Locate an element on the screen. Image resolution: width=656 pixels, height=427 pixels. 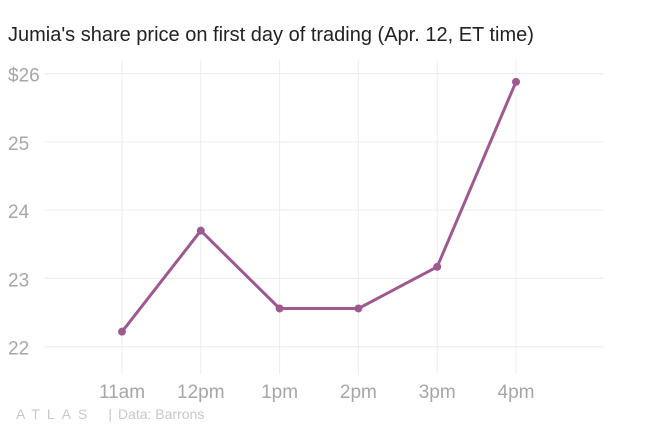
x-tick-label: 2pm is located at coordinates (358, 392).